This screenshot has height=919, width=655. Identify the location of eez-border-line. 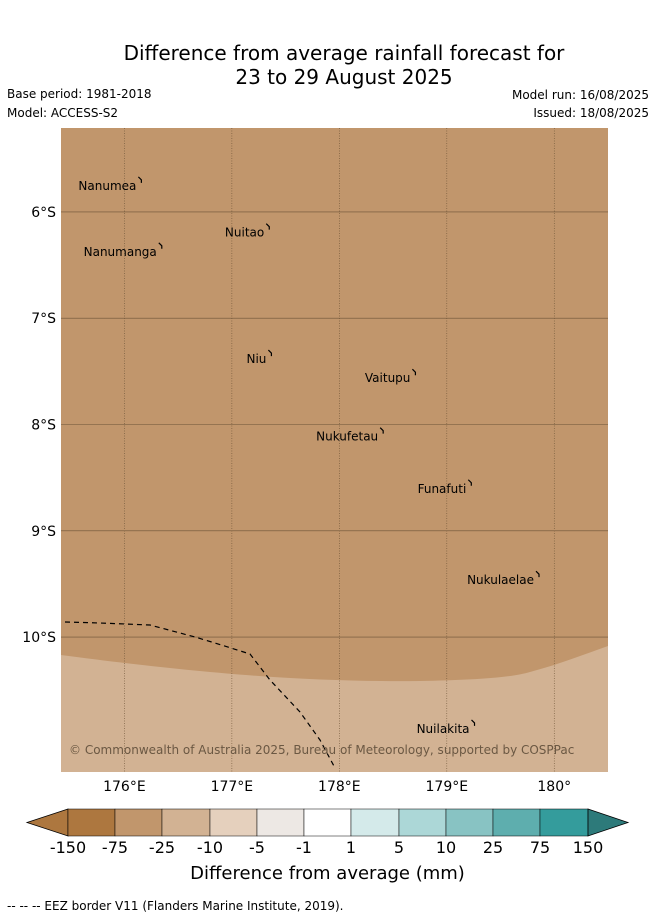
(200, 695).